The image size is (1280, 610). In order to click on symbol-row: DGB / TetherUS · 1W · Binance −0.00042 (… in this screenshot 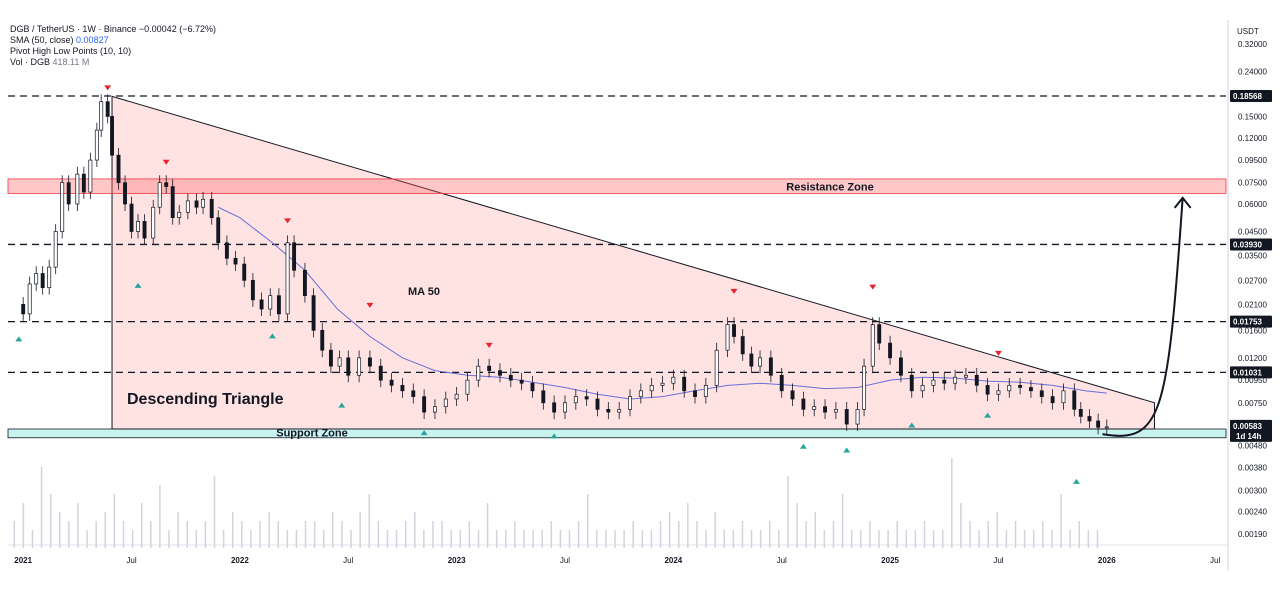, I will do `click(113, 29)`.